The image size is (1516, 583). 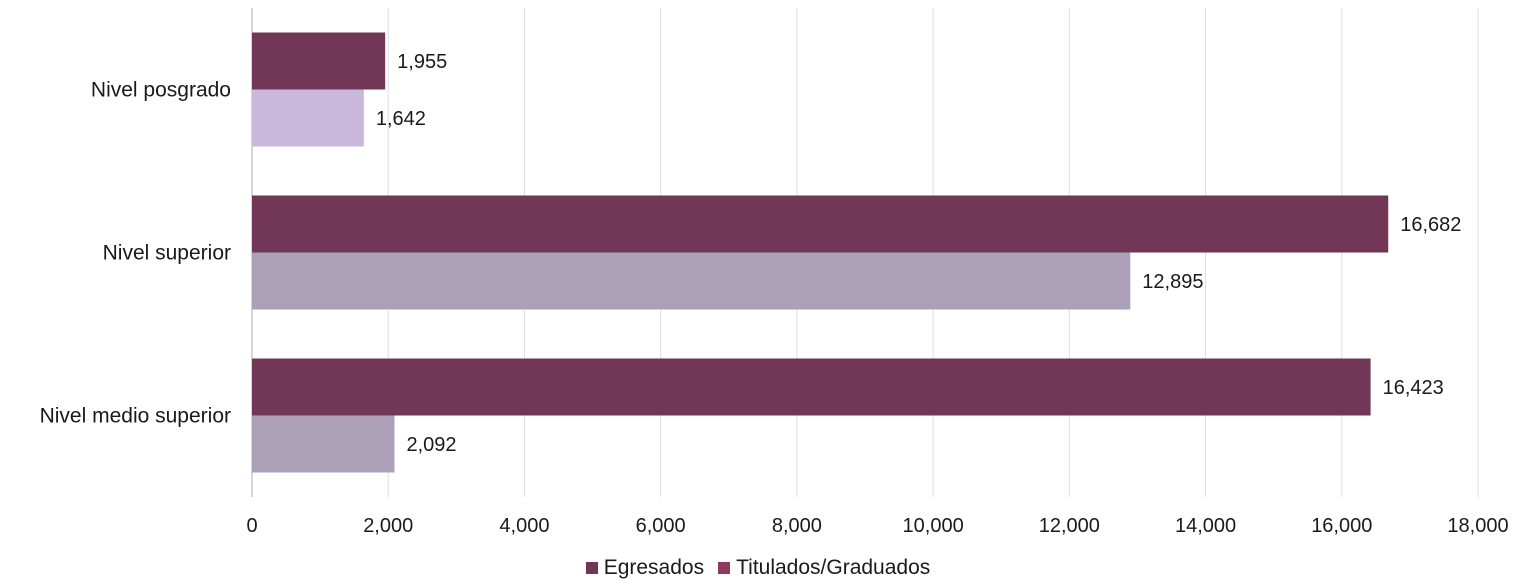 What do you see at coordinates (1172, 282) in the screenshot?
I see `data-label: 12,895` at bounding box center [1172, 282].